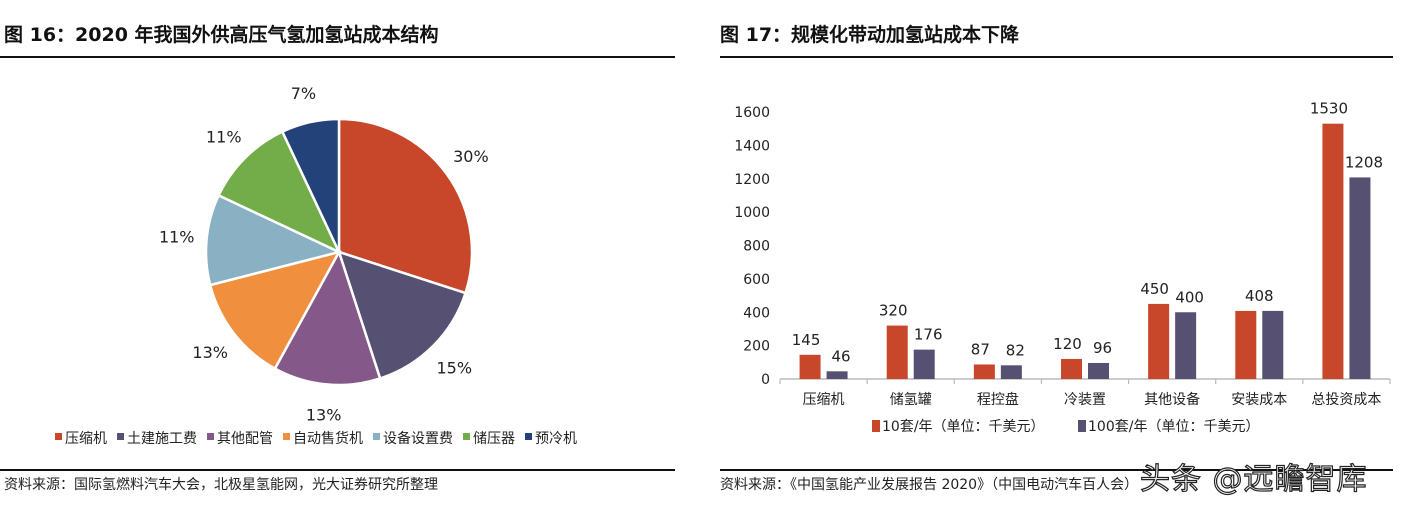 The height and width of the screenshot is (511, 1416). I want to click on left-title-rule, so click(337, 57).